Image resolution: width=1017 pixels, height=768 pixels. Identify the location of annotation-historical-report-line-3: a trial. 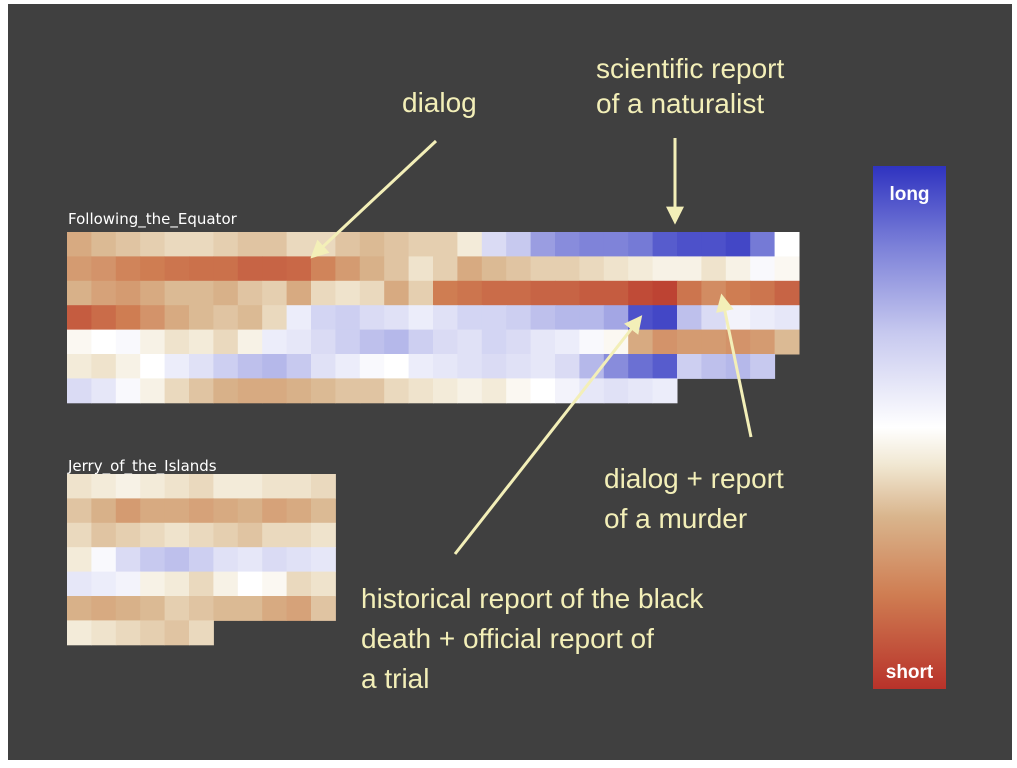
(395, 678).